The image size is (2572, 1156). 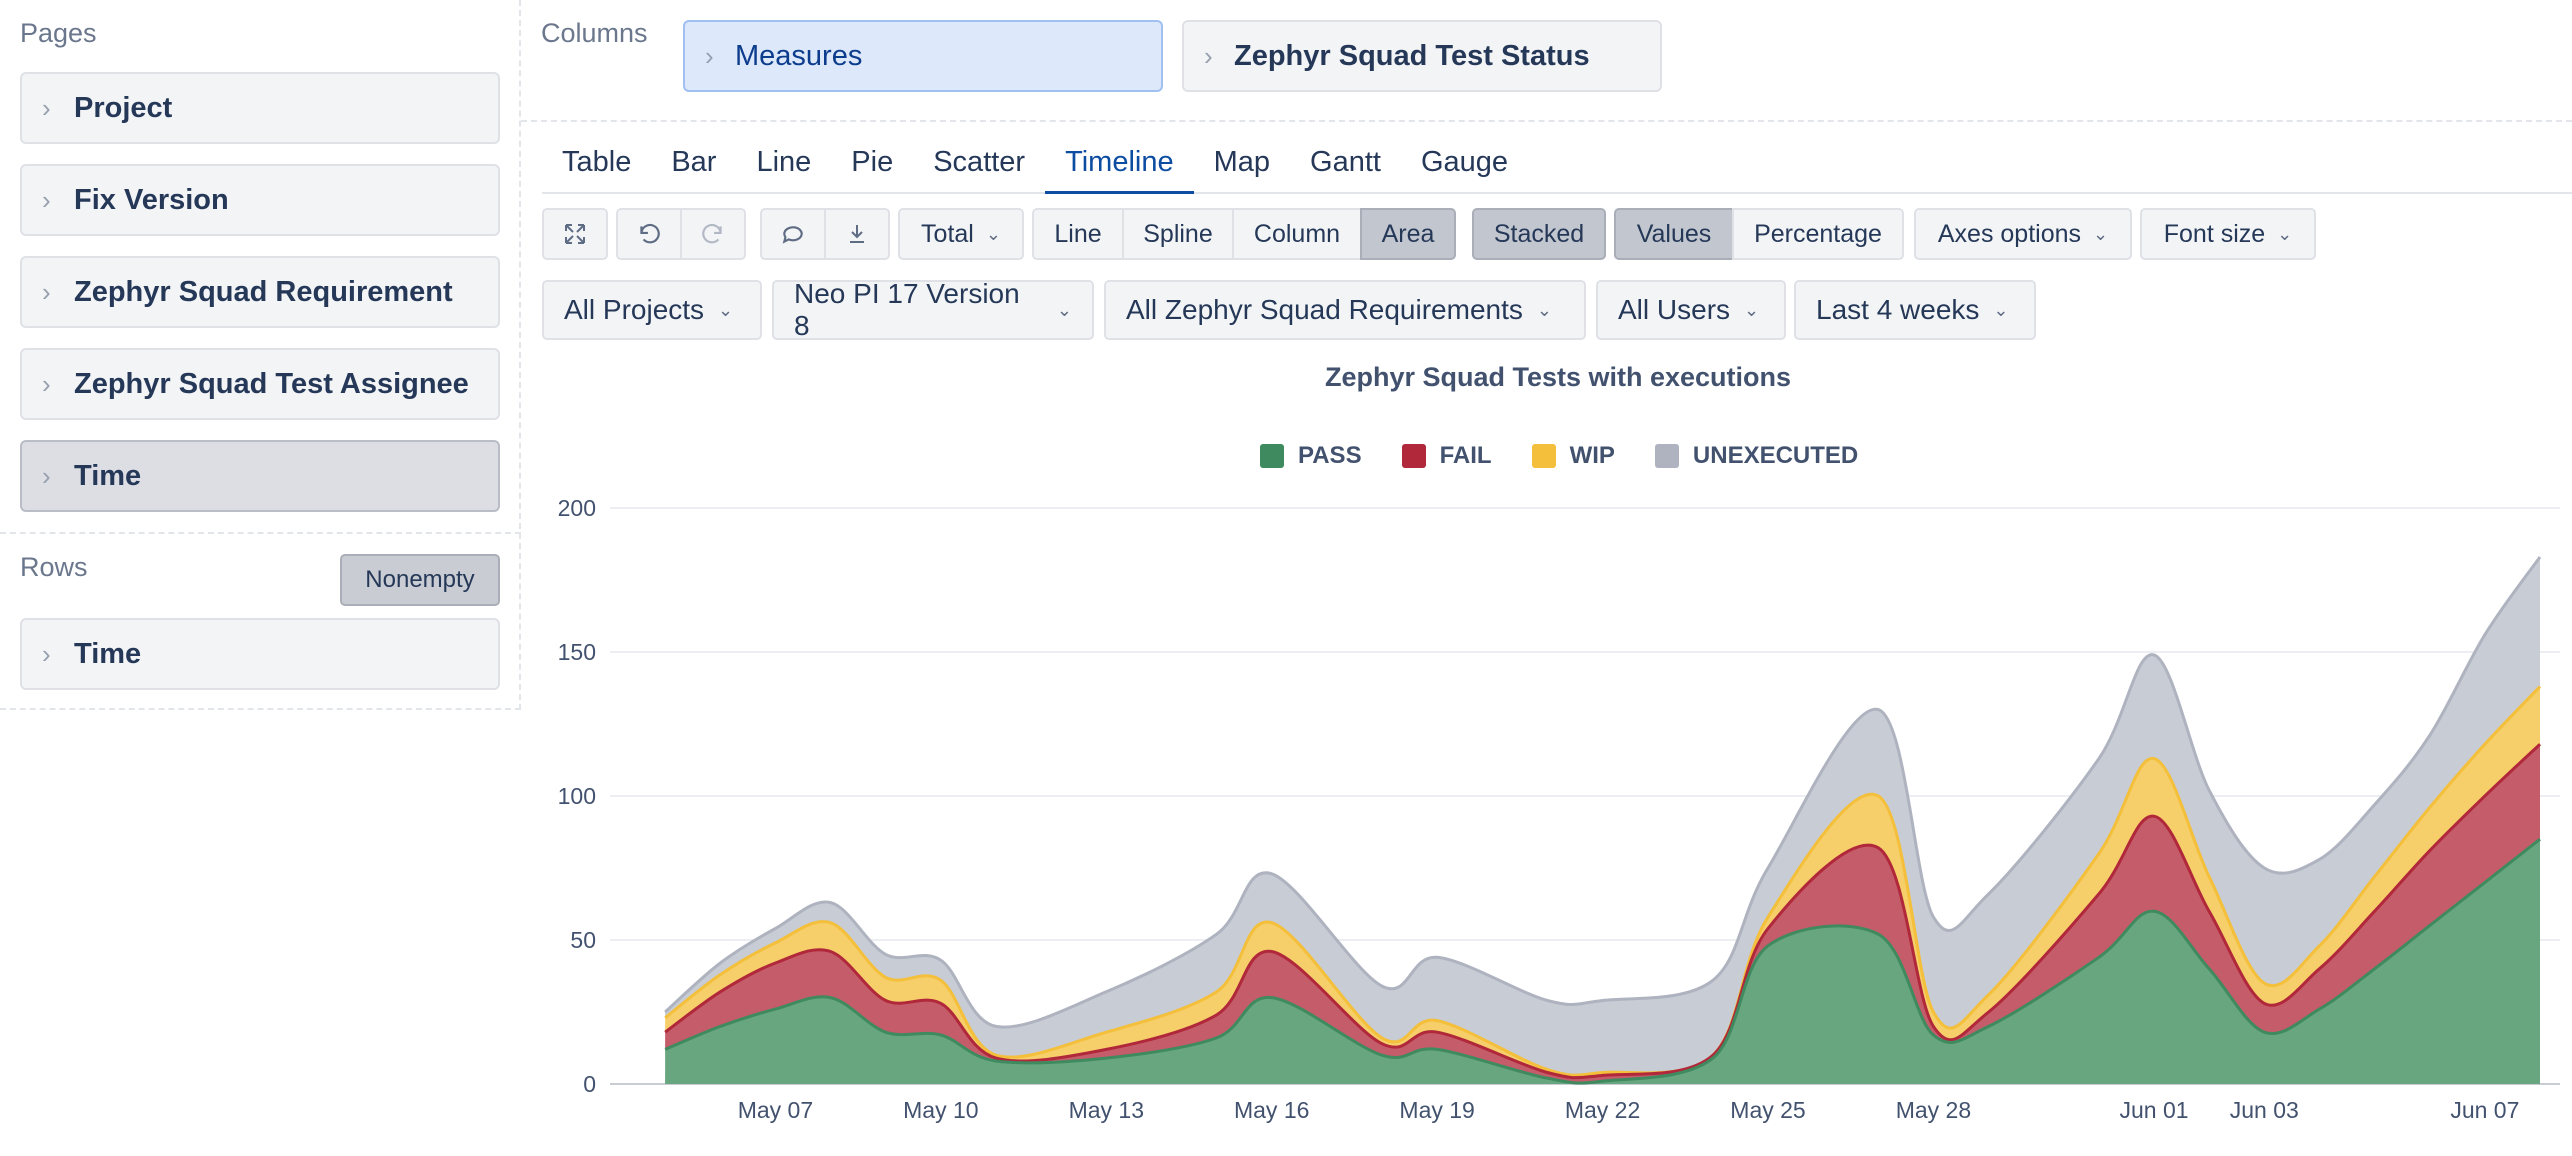 What do you see at coordinates (1330, 455) in the screenshot?
I see `legend-label: PASS` at bounding box center [1330, 455].